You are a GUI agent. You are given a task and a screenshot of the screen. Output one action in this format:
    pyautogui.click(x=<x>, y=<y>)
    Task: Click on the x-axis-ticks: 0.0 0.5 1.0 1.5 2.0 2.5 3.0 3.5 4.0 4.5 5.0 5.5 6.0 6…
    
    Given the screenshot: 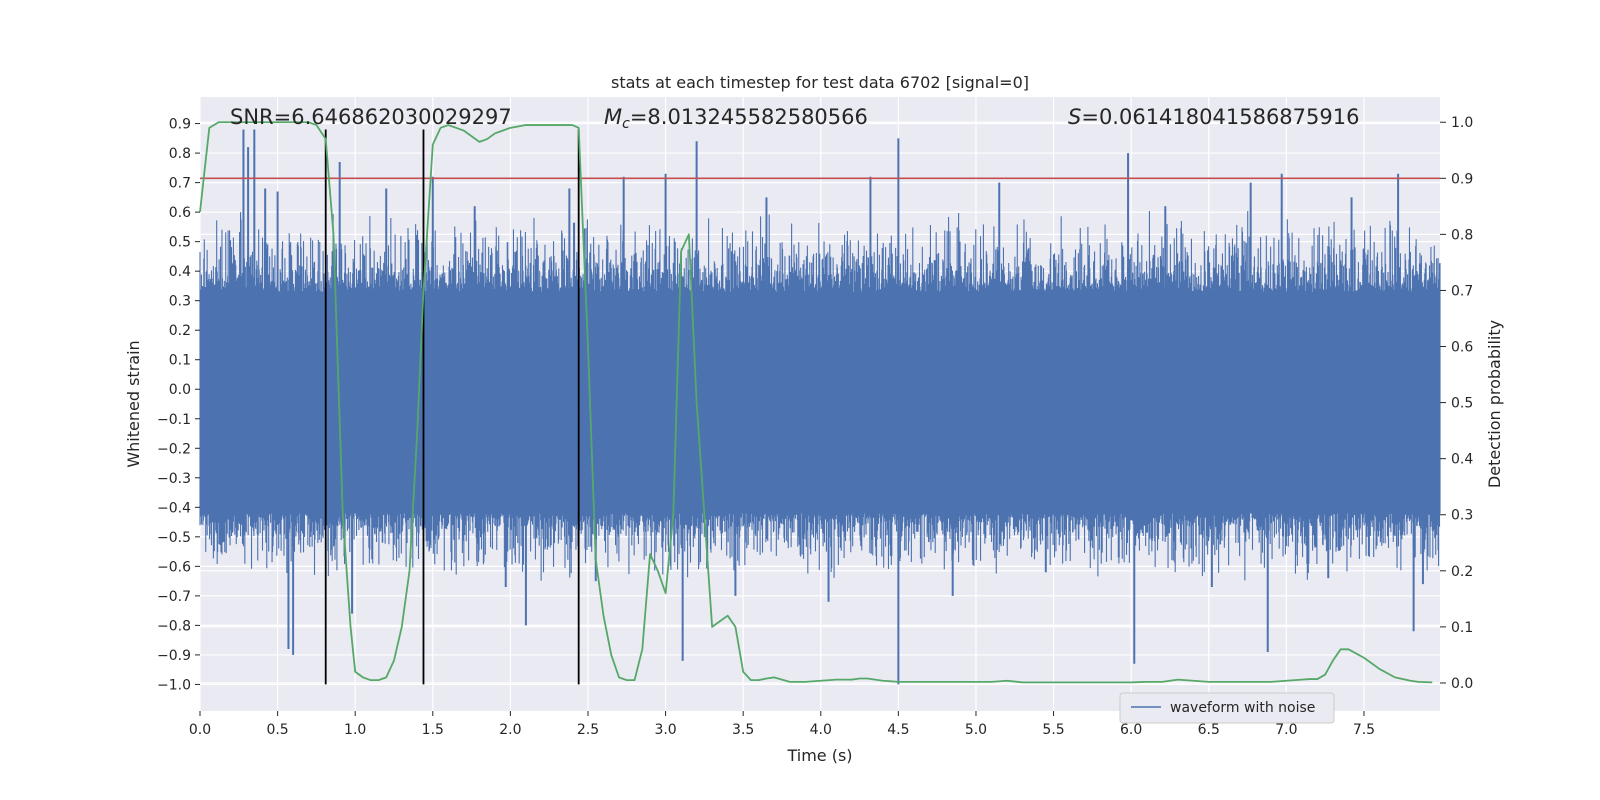 What is the action you would take?
    pyautogui.click(x=782, y=724)
    